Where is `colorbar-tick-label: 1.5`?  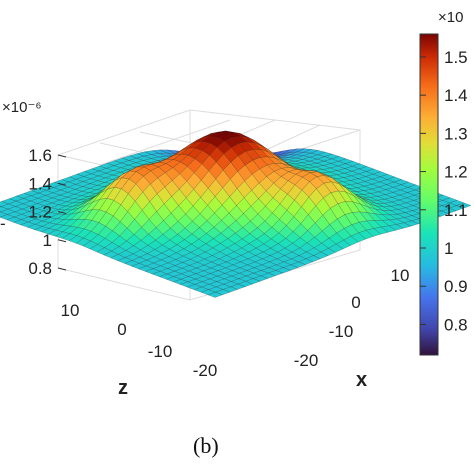
colorbar-tick-label: 1.5 is located at coordinates (456, 57).